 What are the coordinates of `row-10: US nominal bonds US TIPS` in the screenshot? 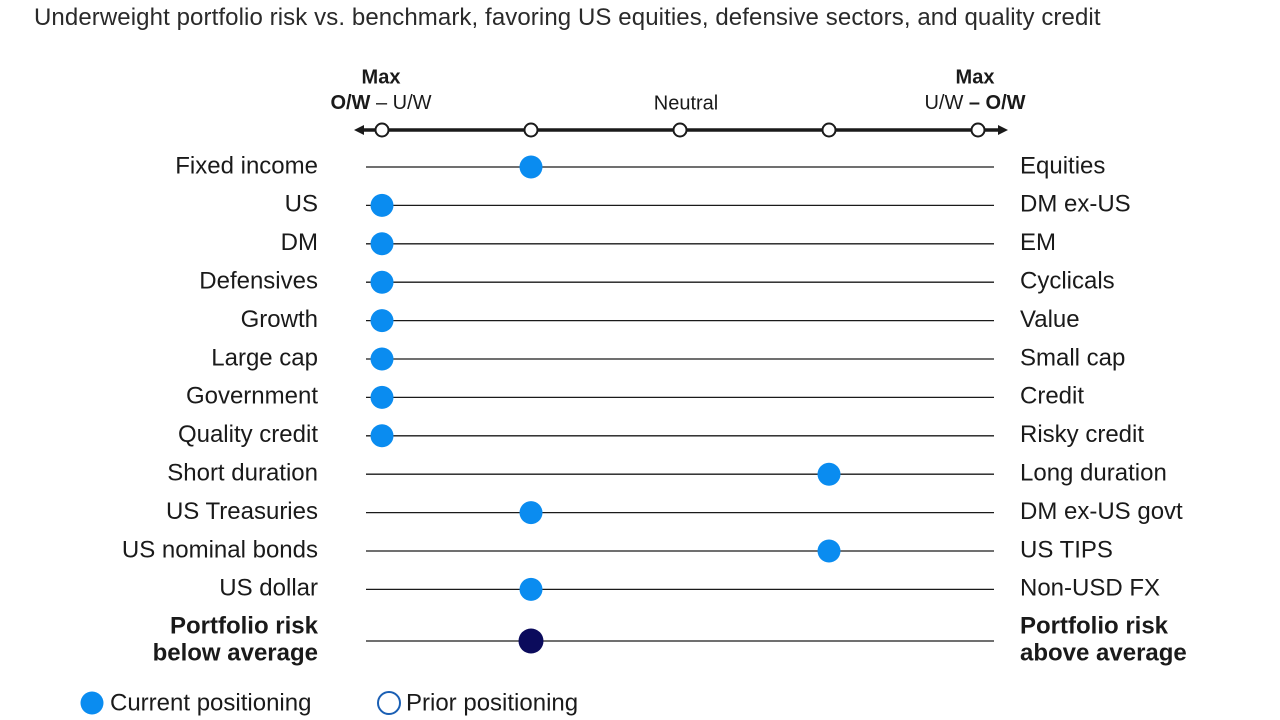 It's located at (617, 549).